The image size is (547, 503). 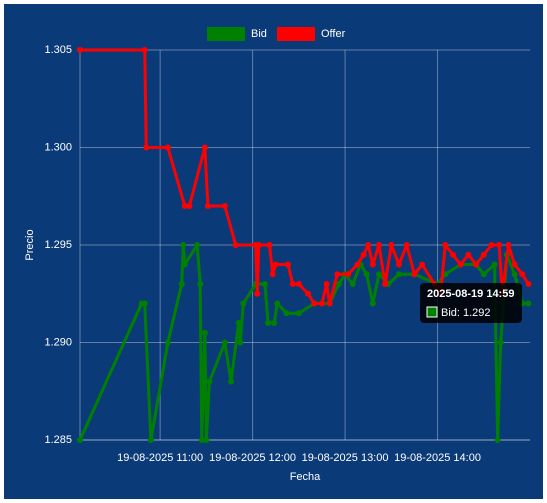 I want to click on legend-label: Bid, so click(x=259, y=34).